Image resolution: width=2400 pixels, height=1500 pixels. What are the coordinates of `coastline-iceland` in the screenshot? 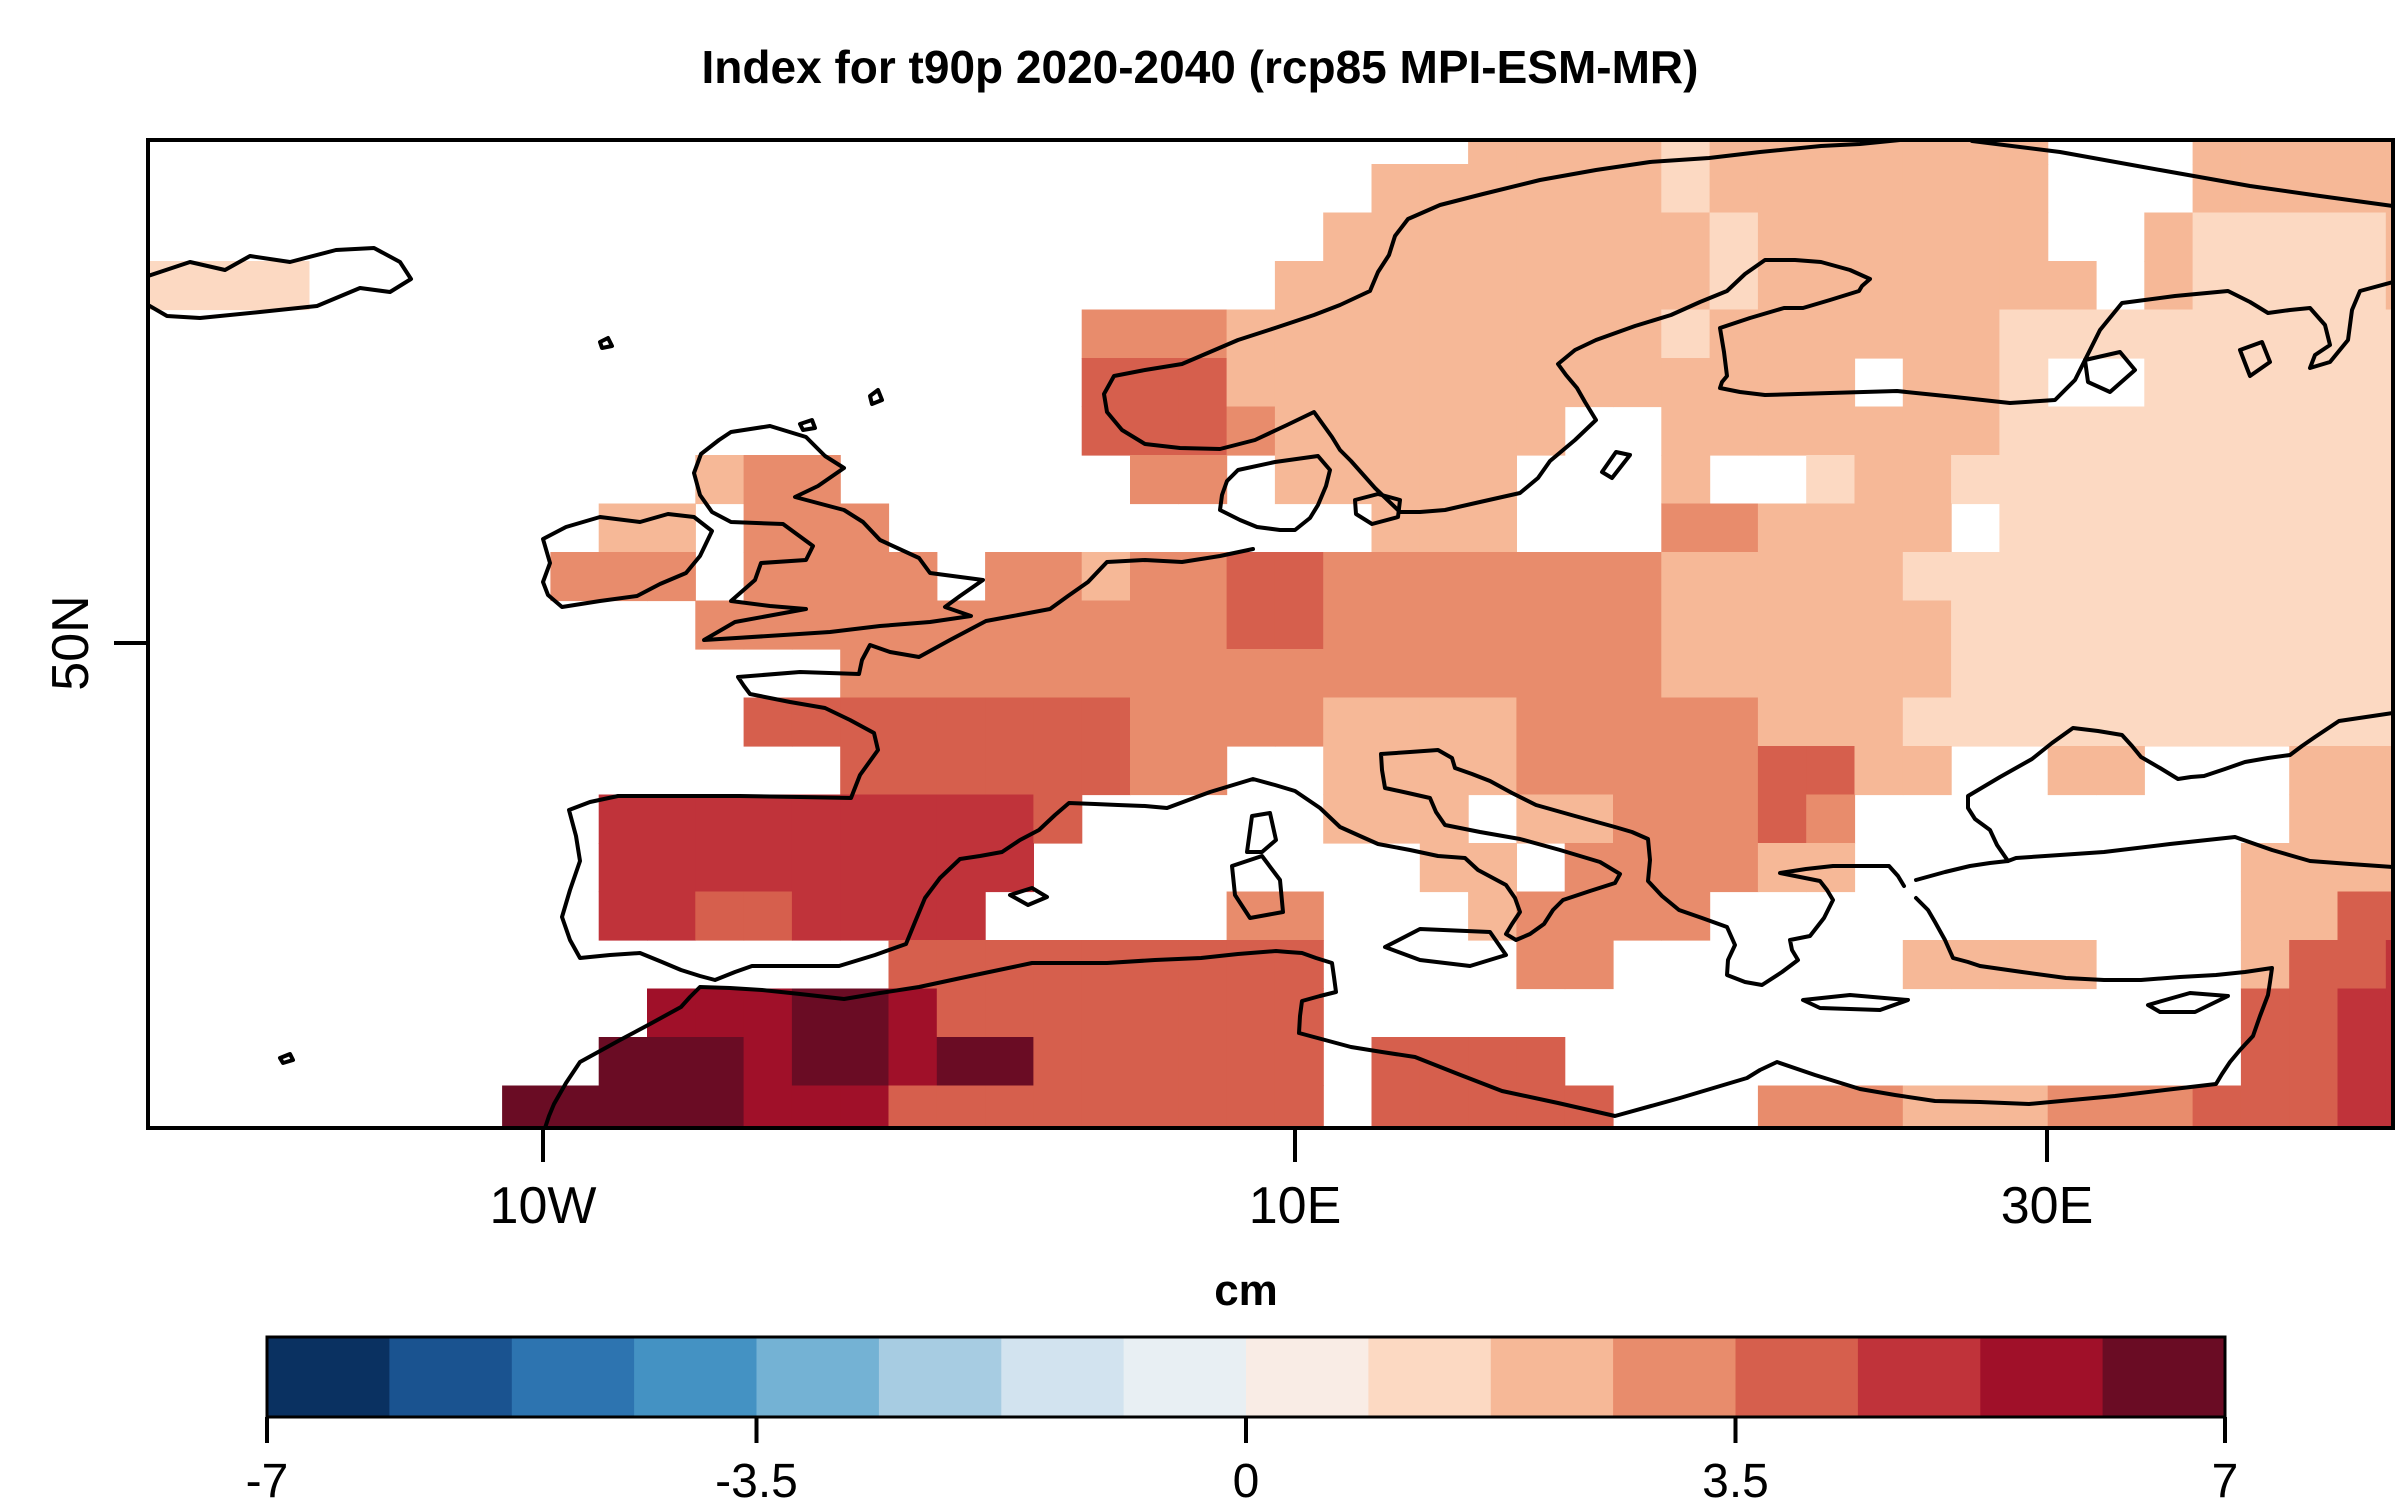 It's located at (280, 283).